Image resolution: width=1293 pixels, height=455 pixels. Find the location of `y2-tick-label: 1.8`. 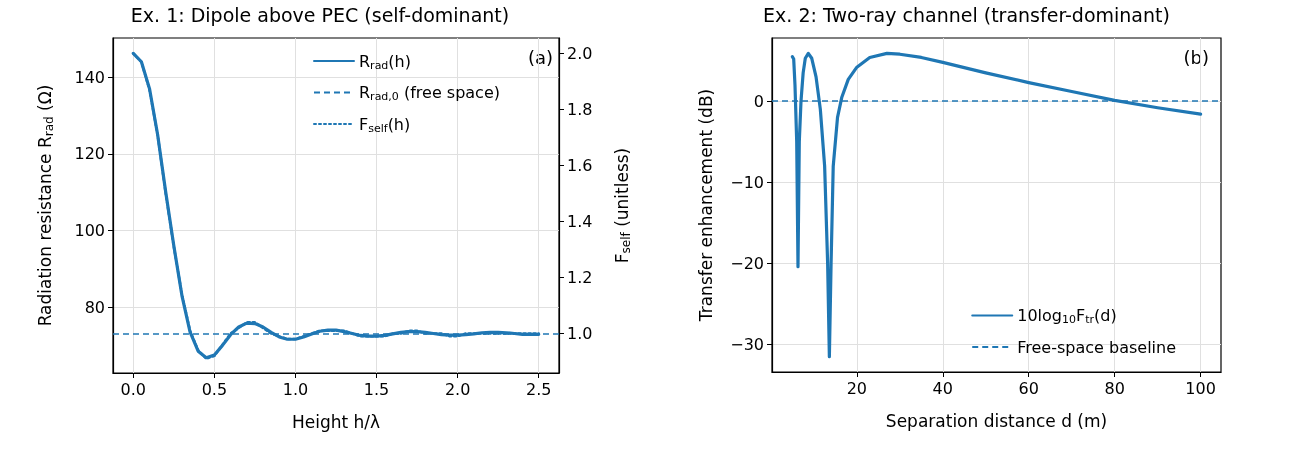

y2-tick-label: 1.8 is located at coordinates (580, 109).